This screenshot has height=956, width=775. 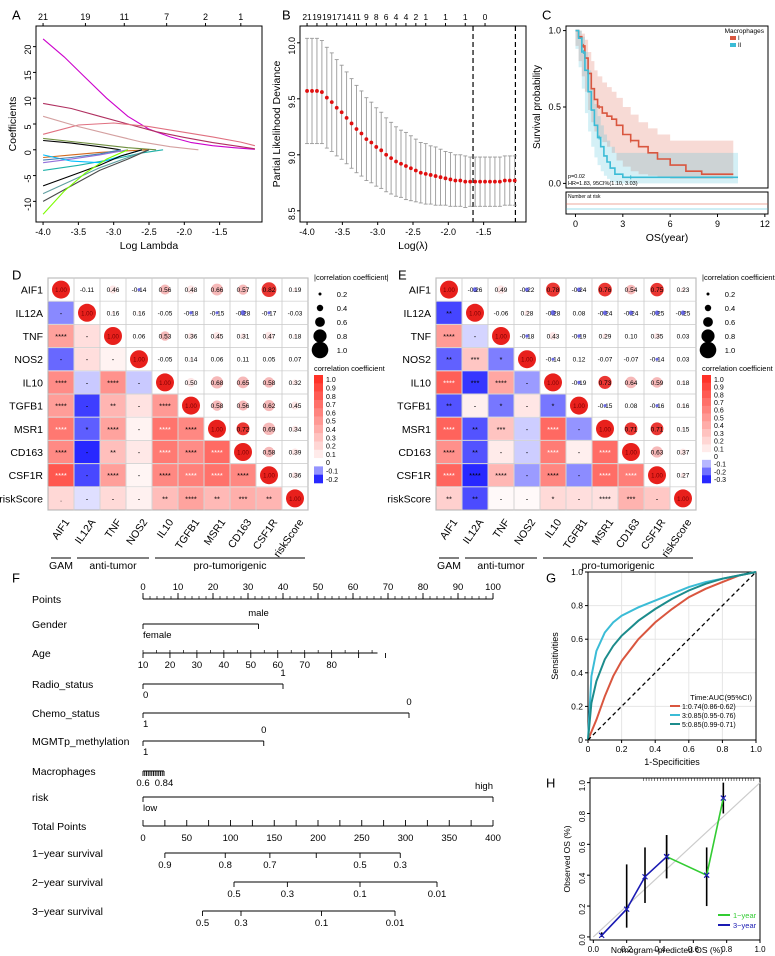 What do you see at coordinates (582, 940) in the screenshot?
I see `y-tick-label: 0.0` at bounding box center [582, 940].